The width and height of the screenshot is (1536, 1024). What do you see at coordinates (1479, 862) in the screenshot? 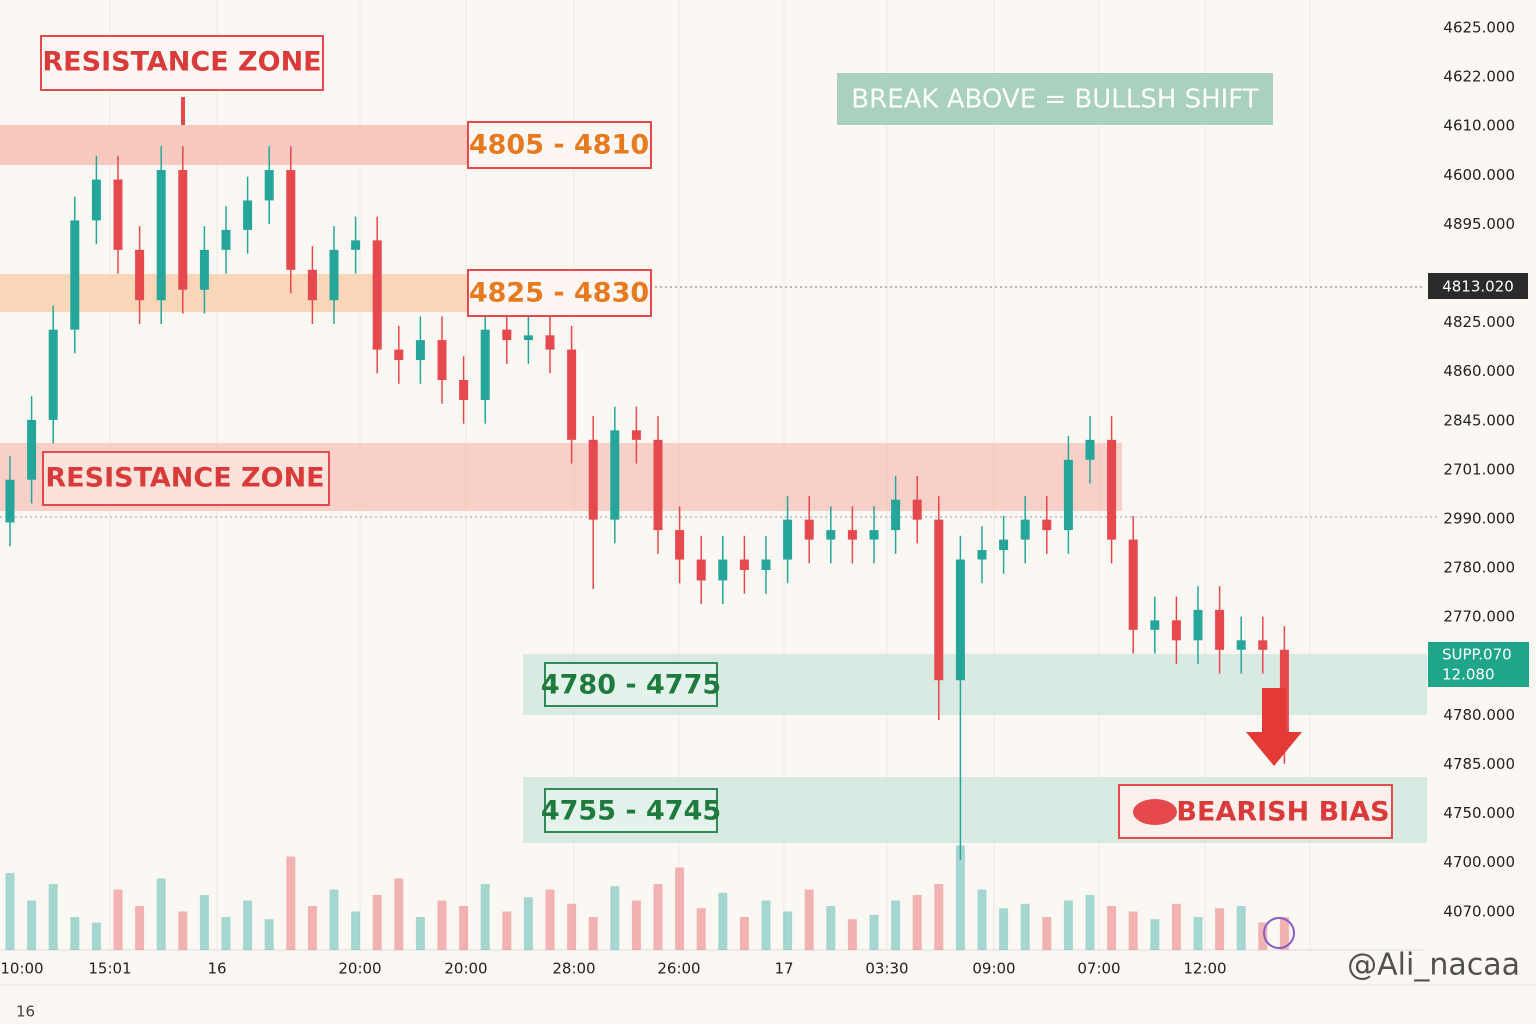
I see `price-label: 4700.000` at bounding box center [1479, 862].